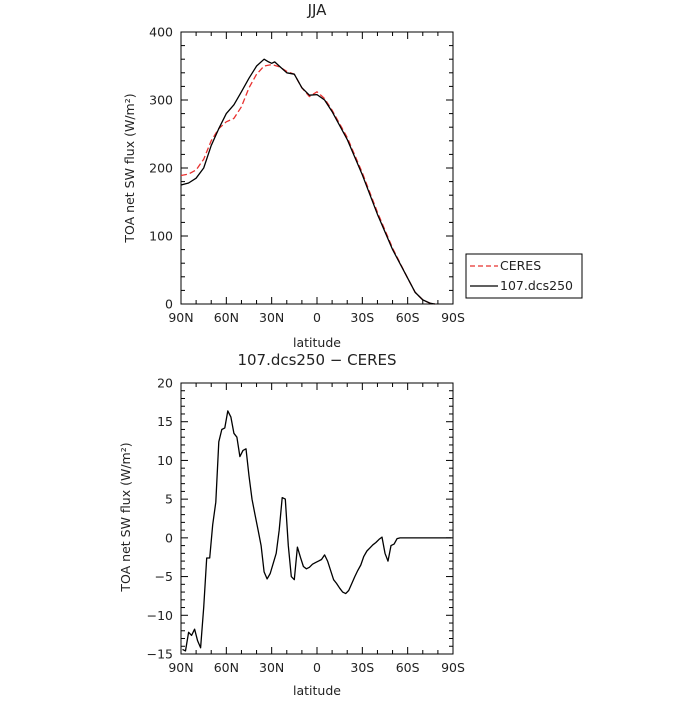 Image resolution: width=700 pixels, height=705 pixels. What do you see at coordinates (317, 667) in the screenshot?
I see `bottom-x-tick-label: 0` at bounding box center [317, 667].